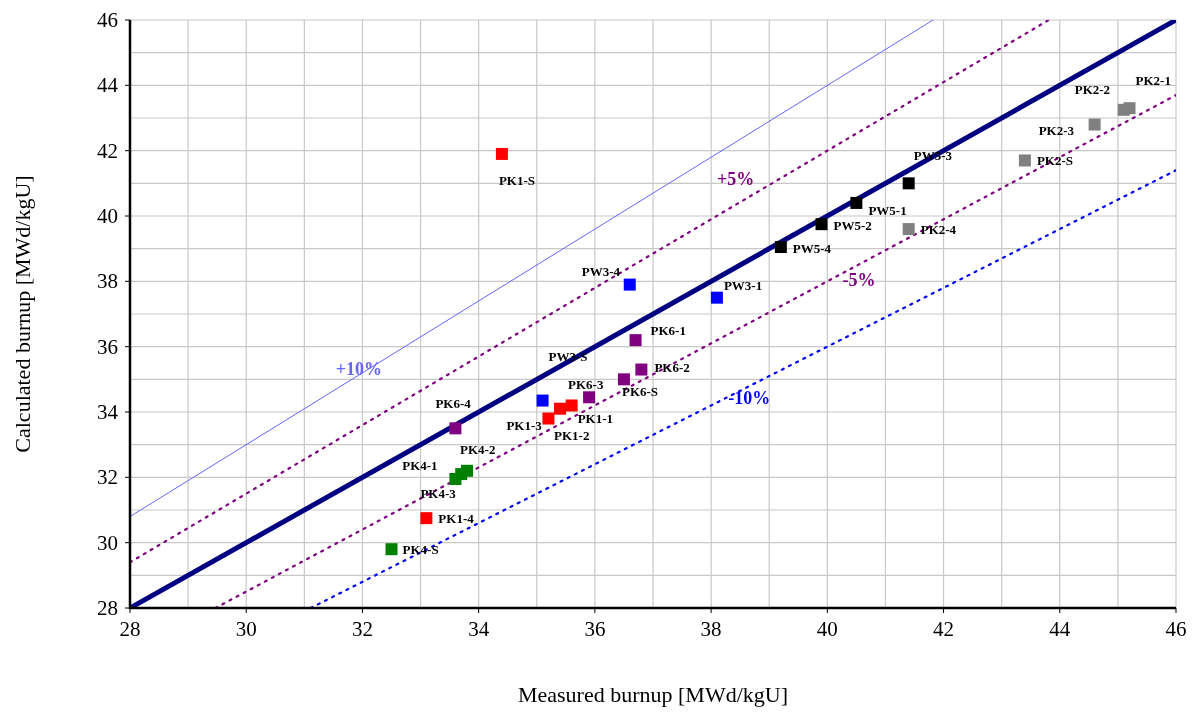 This screenshot has width=1195, height=716. Describe the element at coordinates (668, 330) in the screenshot. I see `data-label: PK6-1` at that location.